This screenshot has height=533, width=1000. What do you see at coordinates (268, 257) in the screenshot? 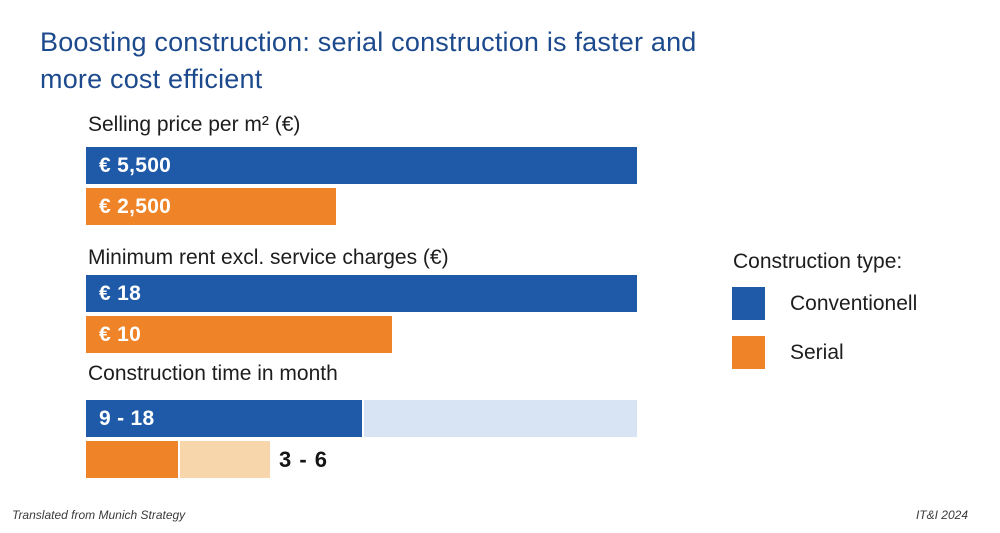
I see `group-label: Minimum rent excl. service charges (€)` at bounding box center [268, 257].